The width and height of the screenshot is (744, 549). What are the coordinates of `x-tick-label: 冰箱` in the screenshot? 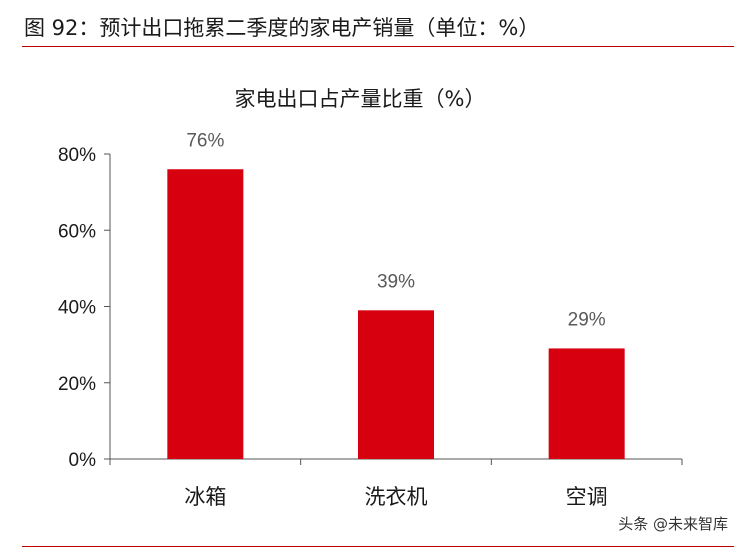 It's located at (205, 497).